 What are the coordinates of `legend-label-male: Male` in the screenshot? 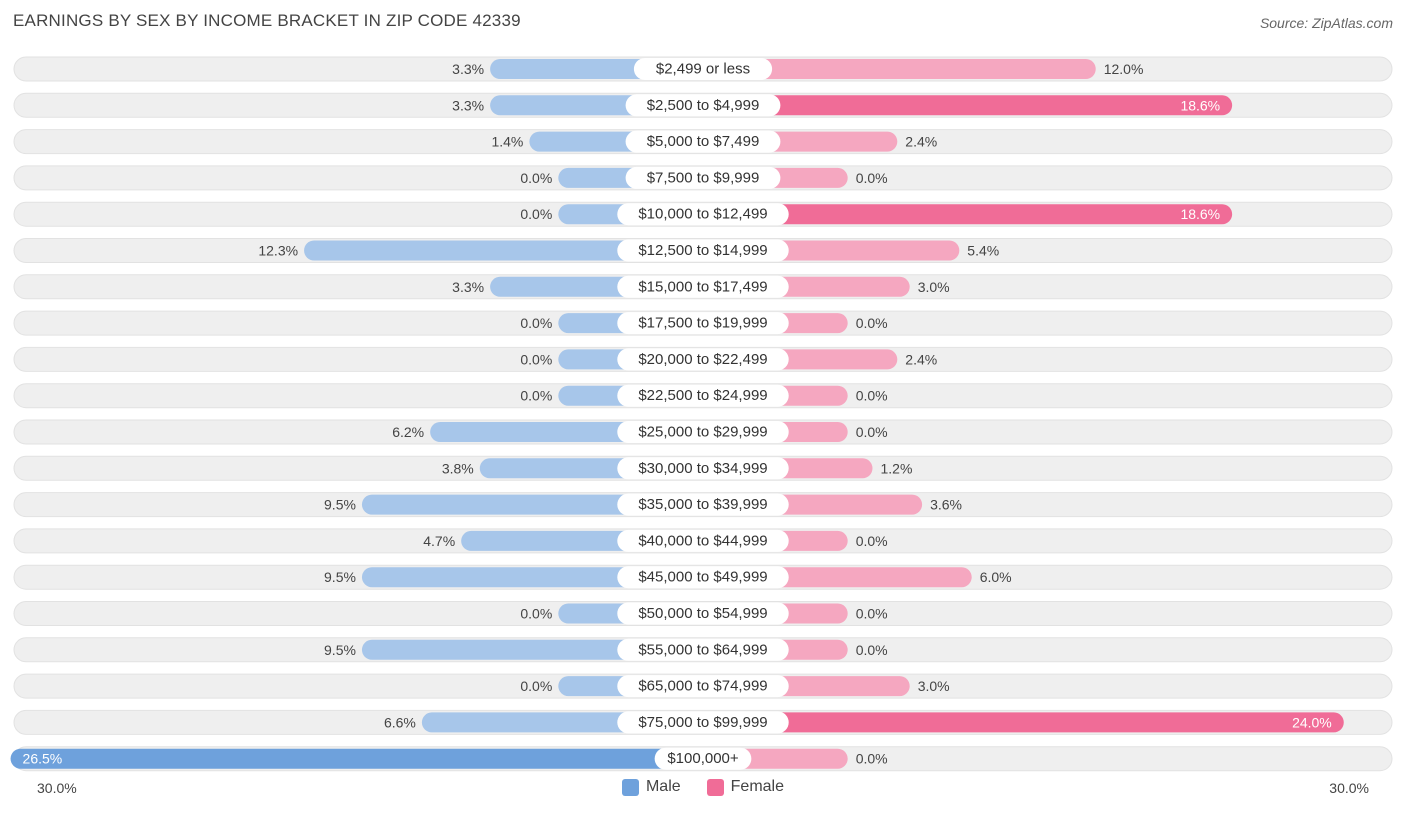 It's located at (663, 786).